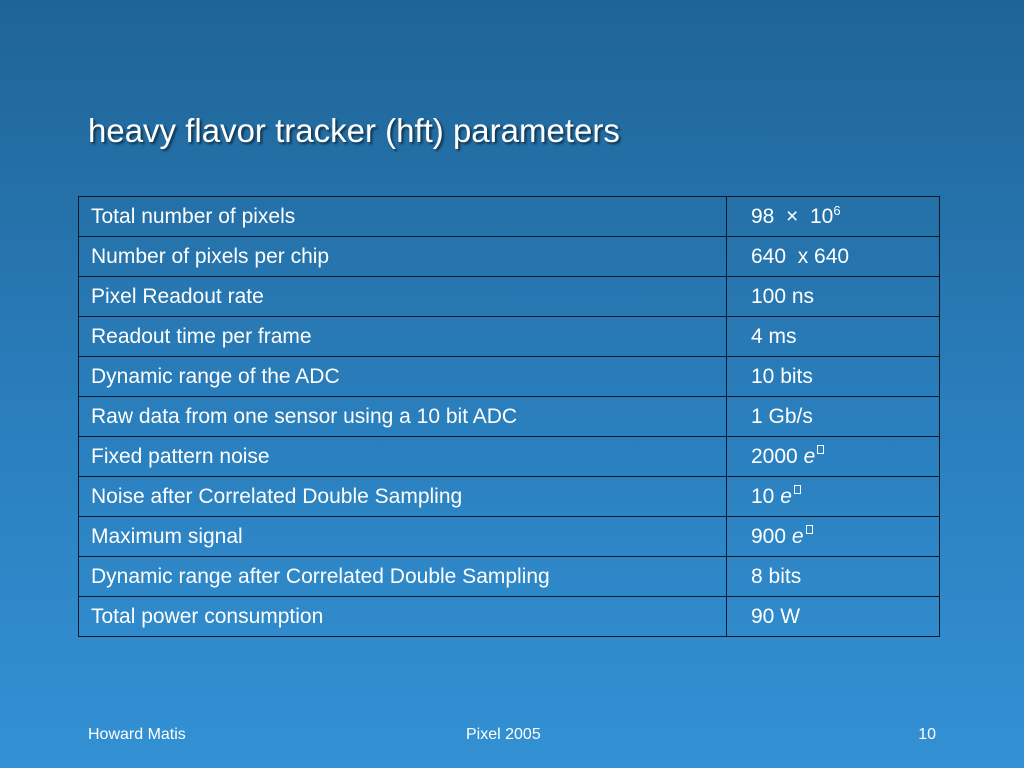 This screenshot has width=1024, height=768. I want to click on footer-author: Howard Matis, so click(137, 734).